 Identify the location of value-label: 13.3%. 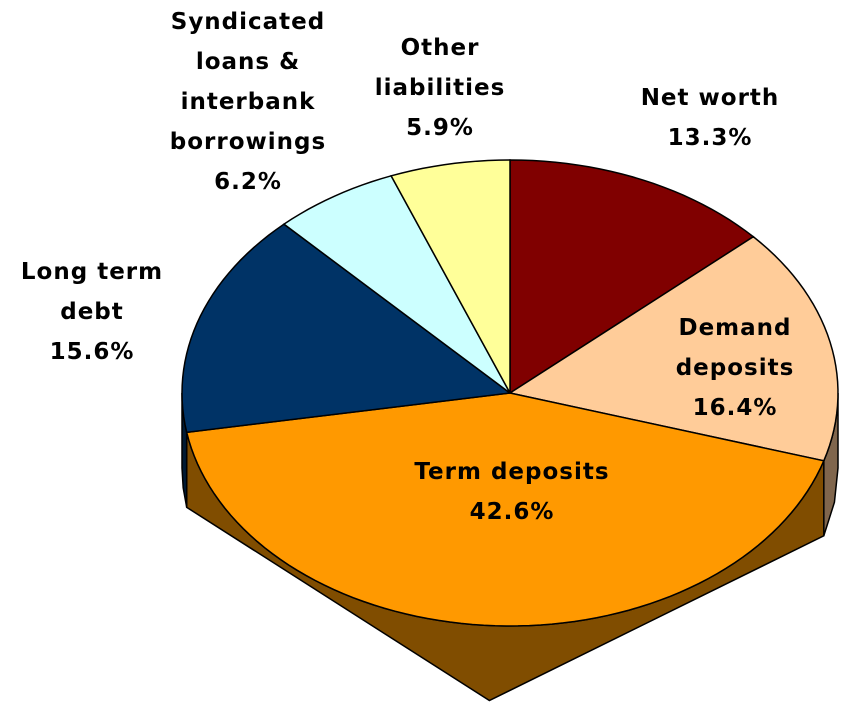
(710, 138).